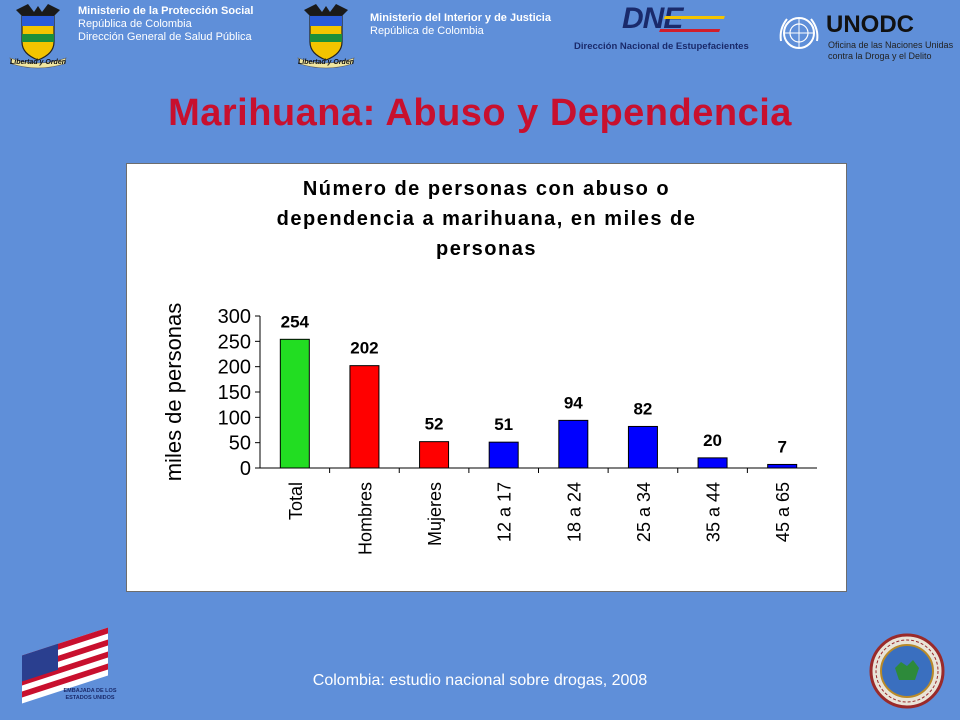 This screenshot has height=720, width=960. Describe the element at coordinates (165, 37) in the screenshot. I see `header-left-line3: Dirección General de Salud Pública` at that location.